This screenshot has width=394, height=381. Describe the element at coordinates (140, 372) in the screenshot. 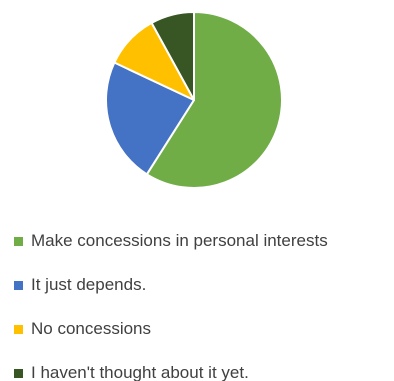

I see `legend-label: I haven't thought about it yet.` at that location.